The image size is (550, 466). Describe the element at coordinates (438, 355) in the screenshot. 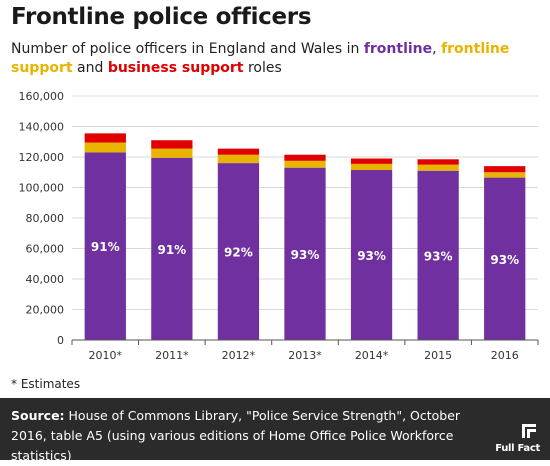

I see `x-tick-label: 2015` at that location.